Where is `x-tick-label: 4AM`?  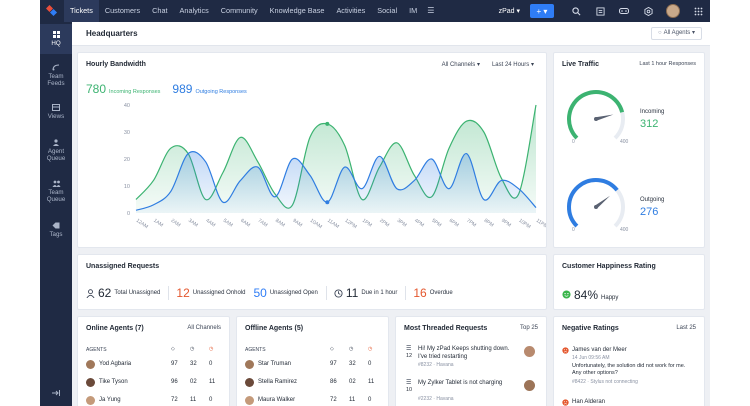 x-tick-label: 4AM is located at coordinates (210, 223).